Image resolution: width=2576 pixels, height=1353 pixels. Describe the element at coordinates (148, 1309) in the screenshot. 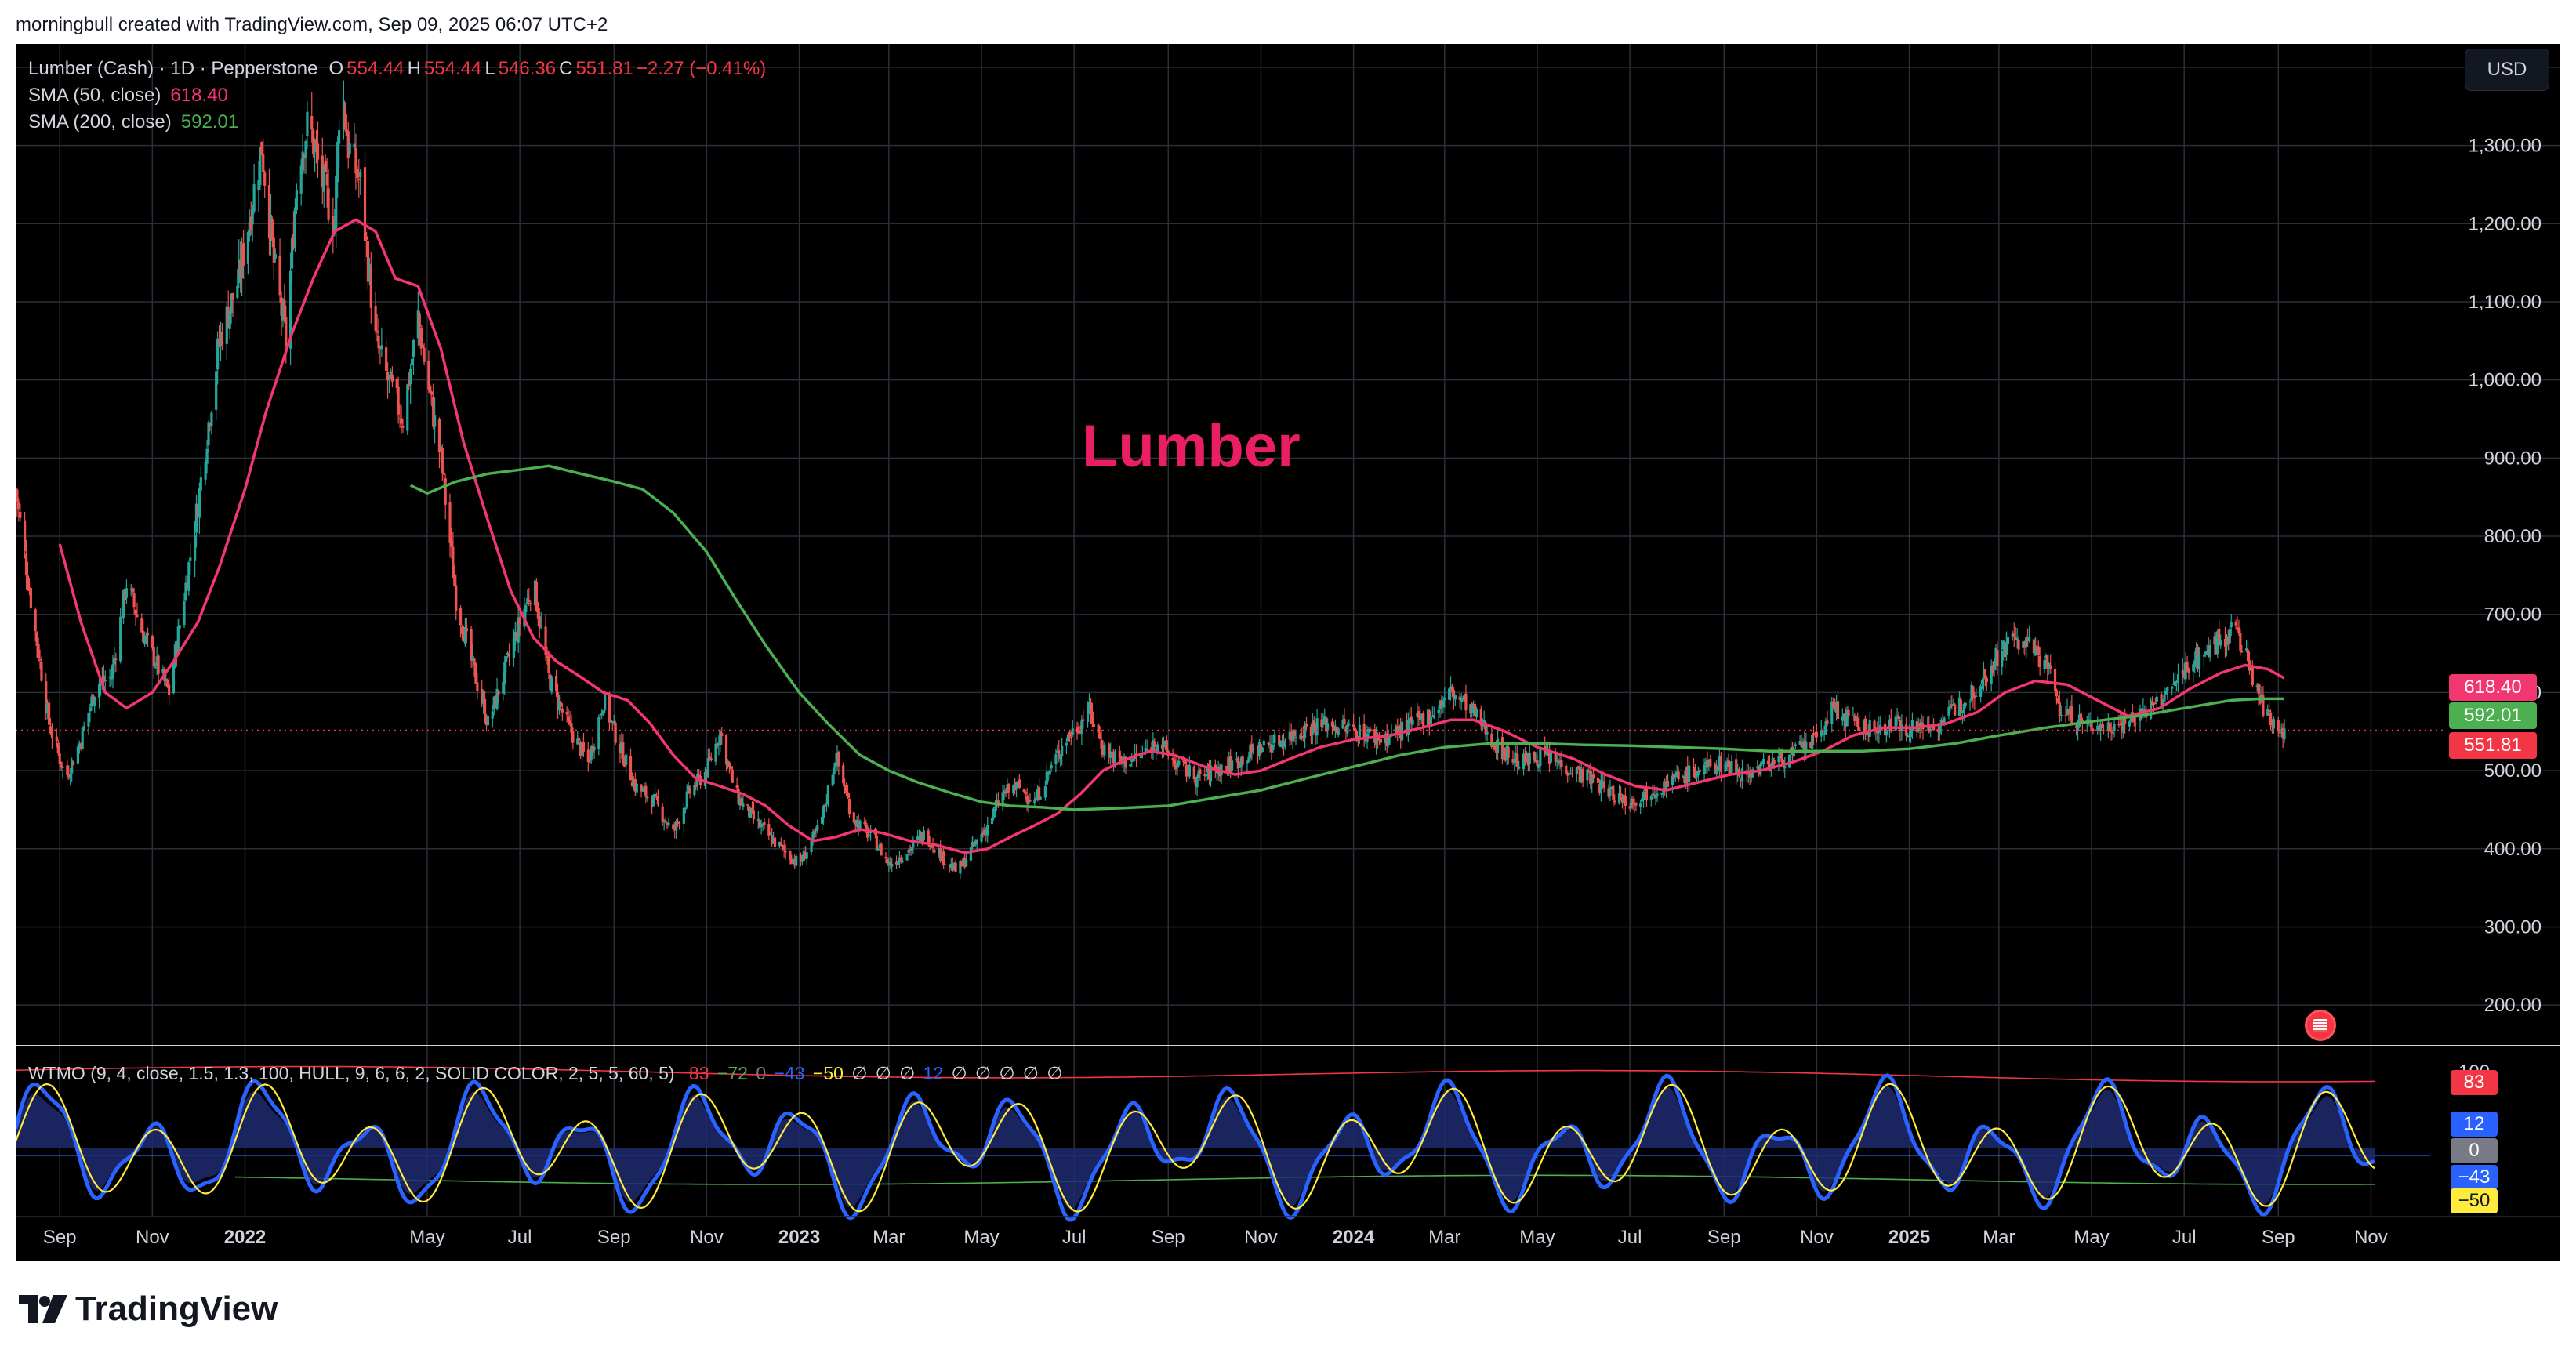

I see `tradingview-brand: TradingView` at that location.